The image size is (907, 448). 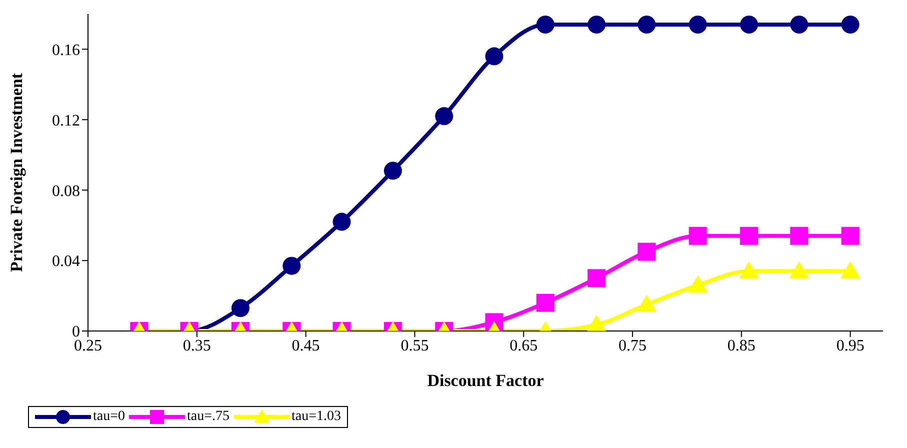 What do you see at coordinates (66, 261) in the screenshot?
I see `y-tick-label: 0.04` at bounding box center [66, 261].